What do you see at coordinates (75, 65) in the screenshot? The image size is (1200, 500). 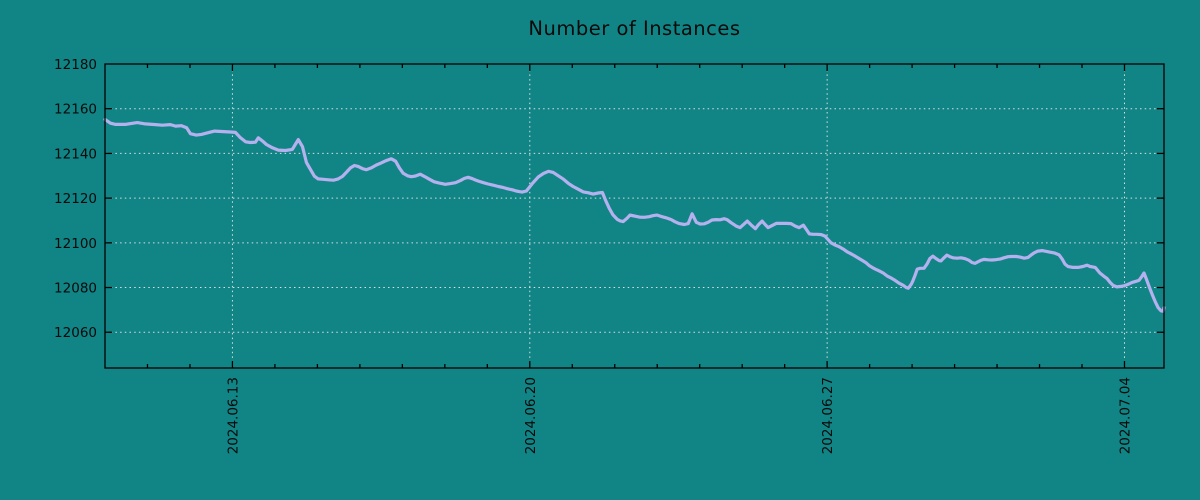 I see `y-tick-label: 12180` at bounding box center [75, 65].